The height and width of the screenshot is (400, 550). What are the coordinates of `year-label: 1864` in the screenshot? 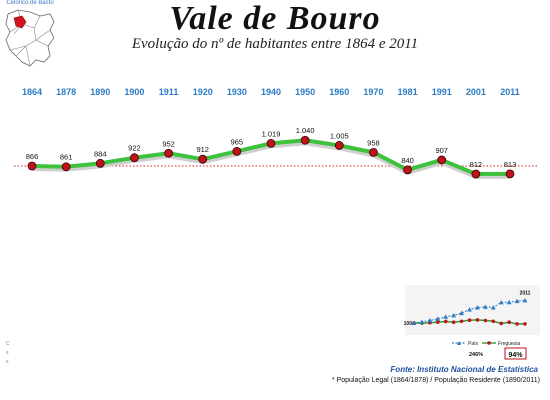 It's located at (32, 92).